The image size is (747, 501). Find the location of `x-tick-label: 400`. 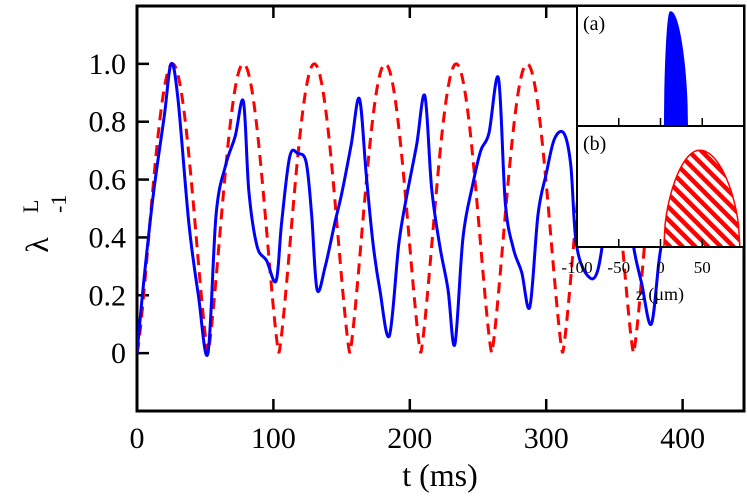

x-tick-label: 400 is located at coordinates (682, 438).